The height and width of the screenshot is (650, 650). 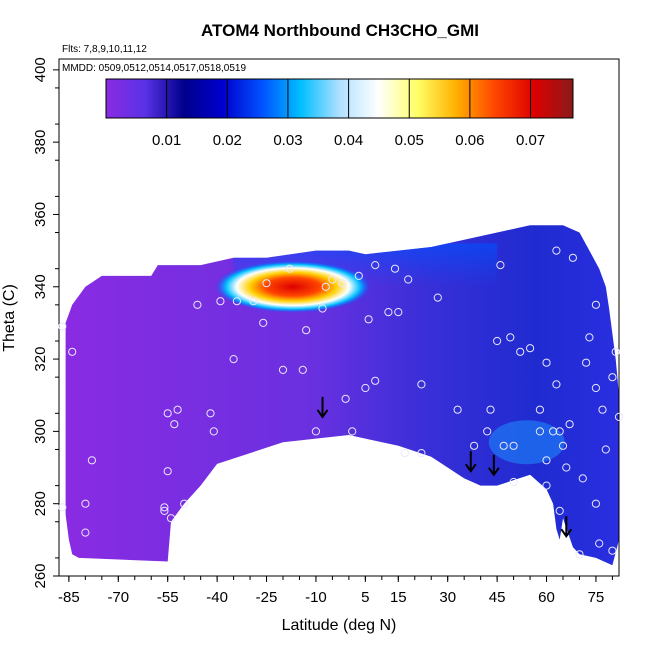 I want to click on y-tick-label: 360, so click(x=40, y=214).